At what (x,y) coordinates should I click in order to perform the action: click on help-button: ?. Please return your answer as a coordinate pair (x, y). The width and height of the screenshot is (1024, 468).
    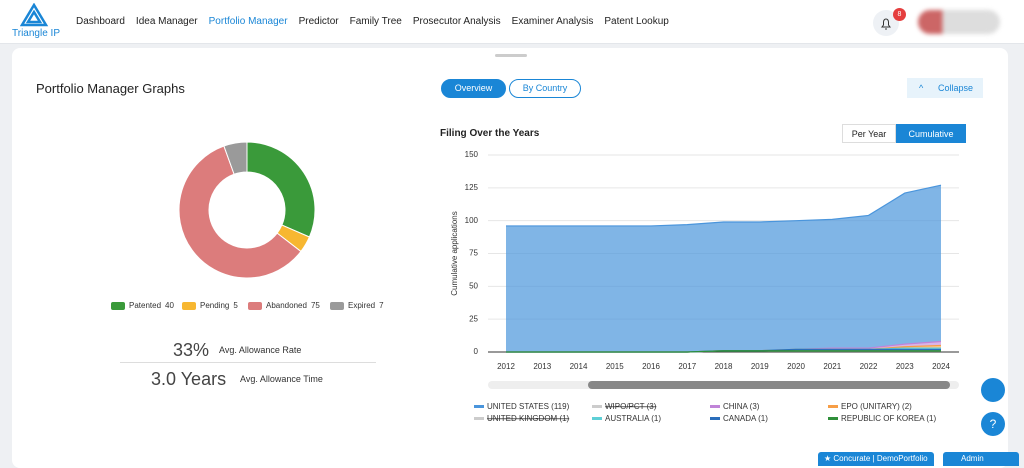
    Looking at the image, I should click on (993, 424).